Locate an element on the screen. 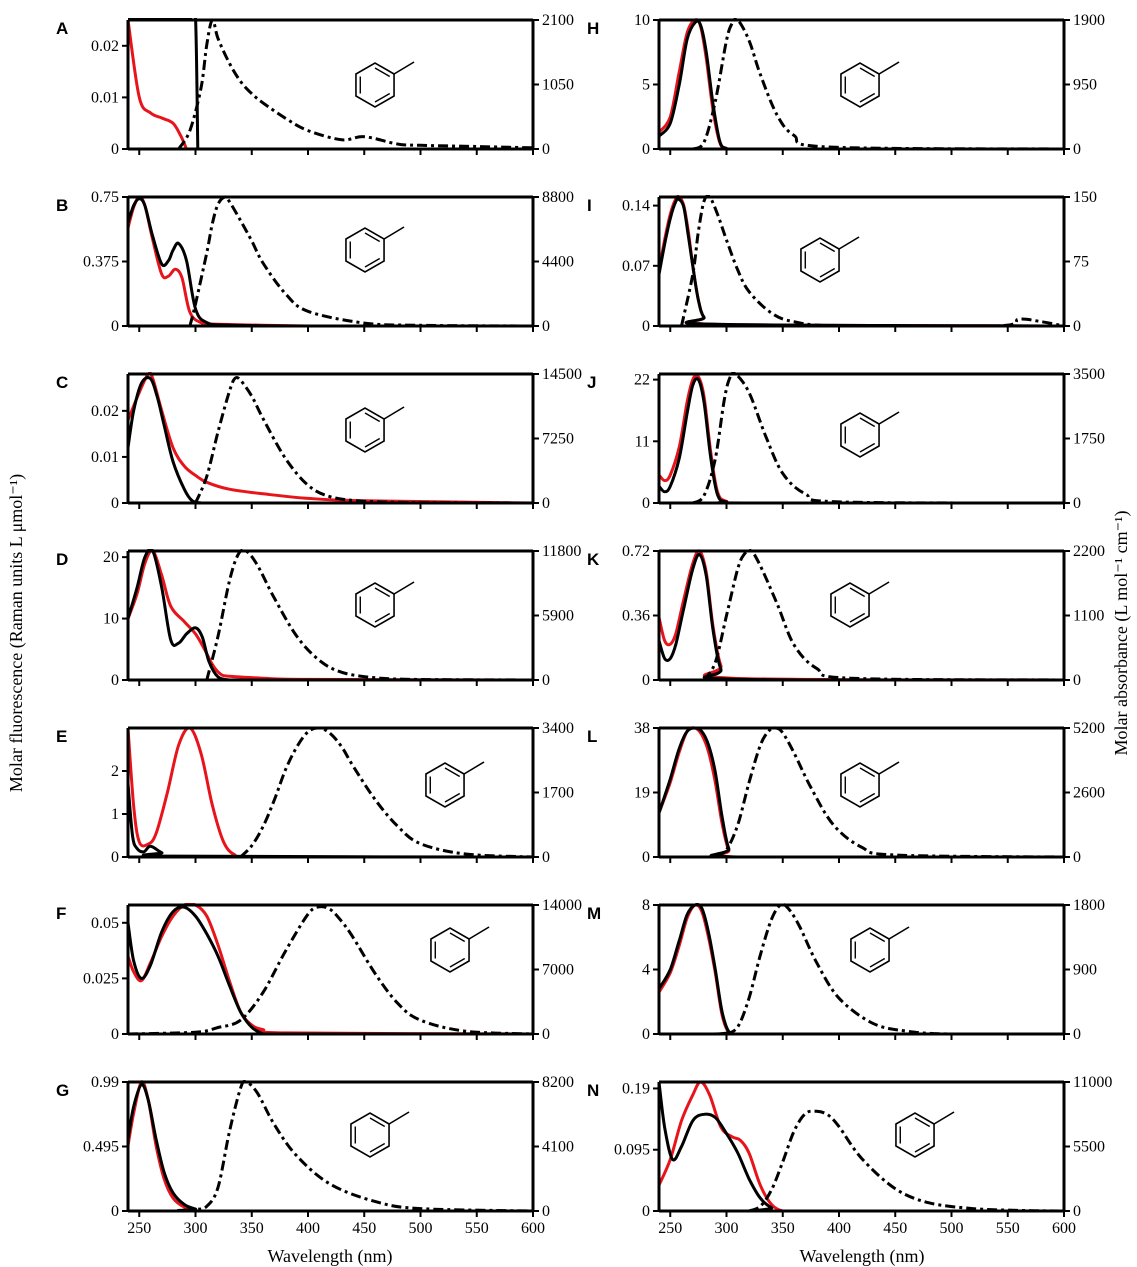 This screenshot has height=1267, width=1137. structure-I is located at coordinates (830, 259).